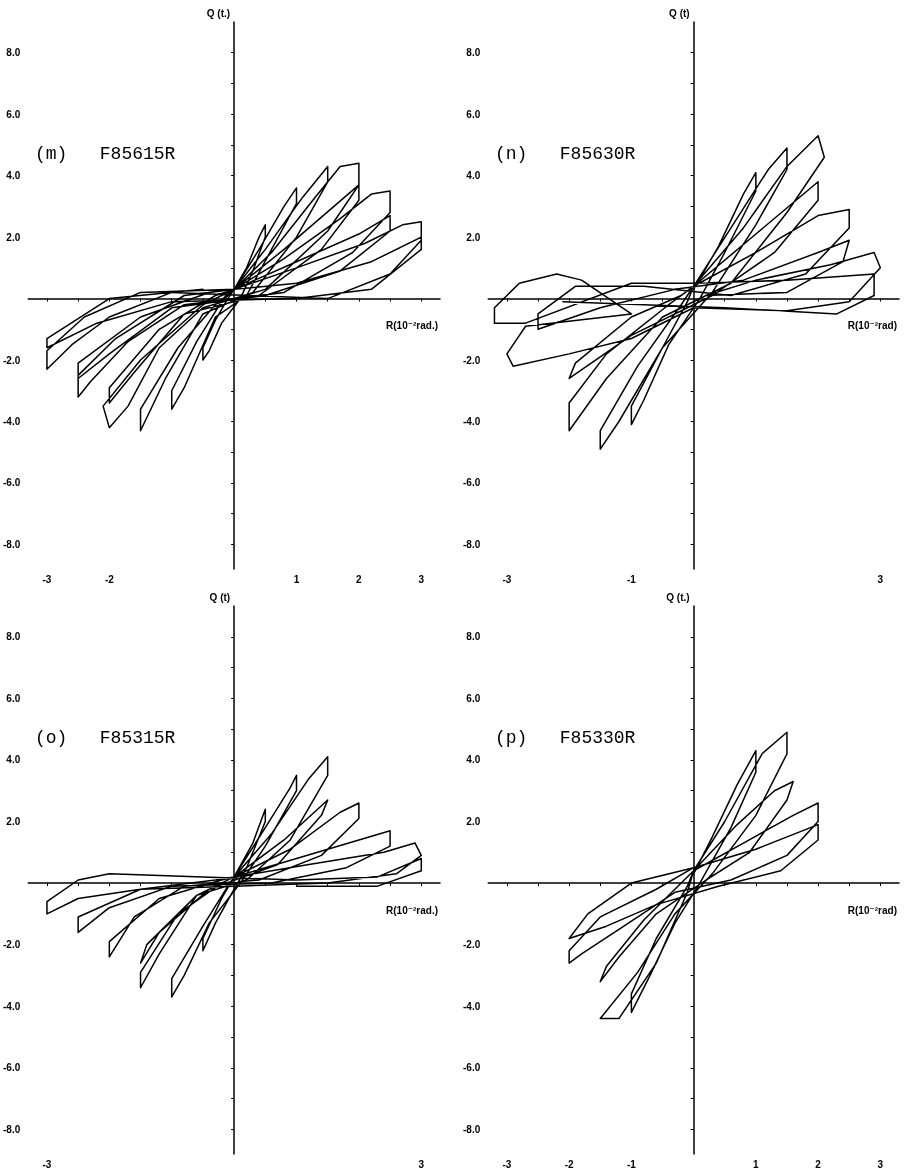 The image size is (919, 1169). I want to click on text: (p) F85330R, so click(565, 738).